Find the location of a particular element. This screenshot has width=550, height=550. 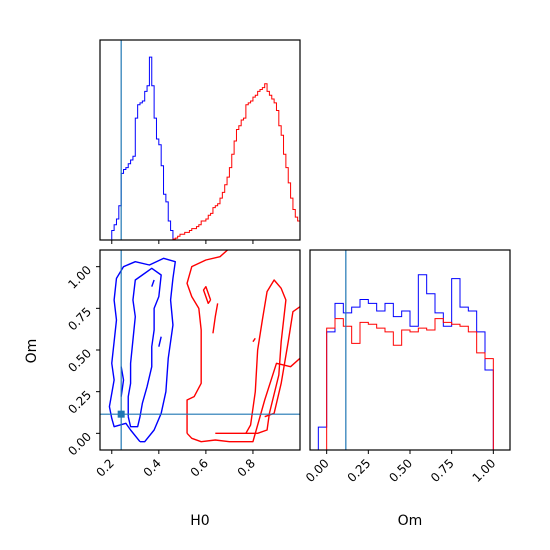

contour-xlabel: H0 is located at coordinates (199, 521).